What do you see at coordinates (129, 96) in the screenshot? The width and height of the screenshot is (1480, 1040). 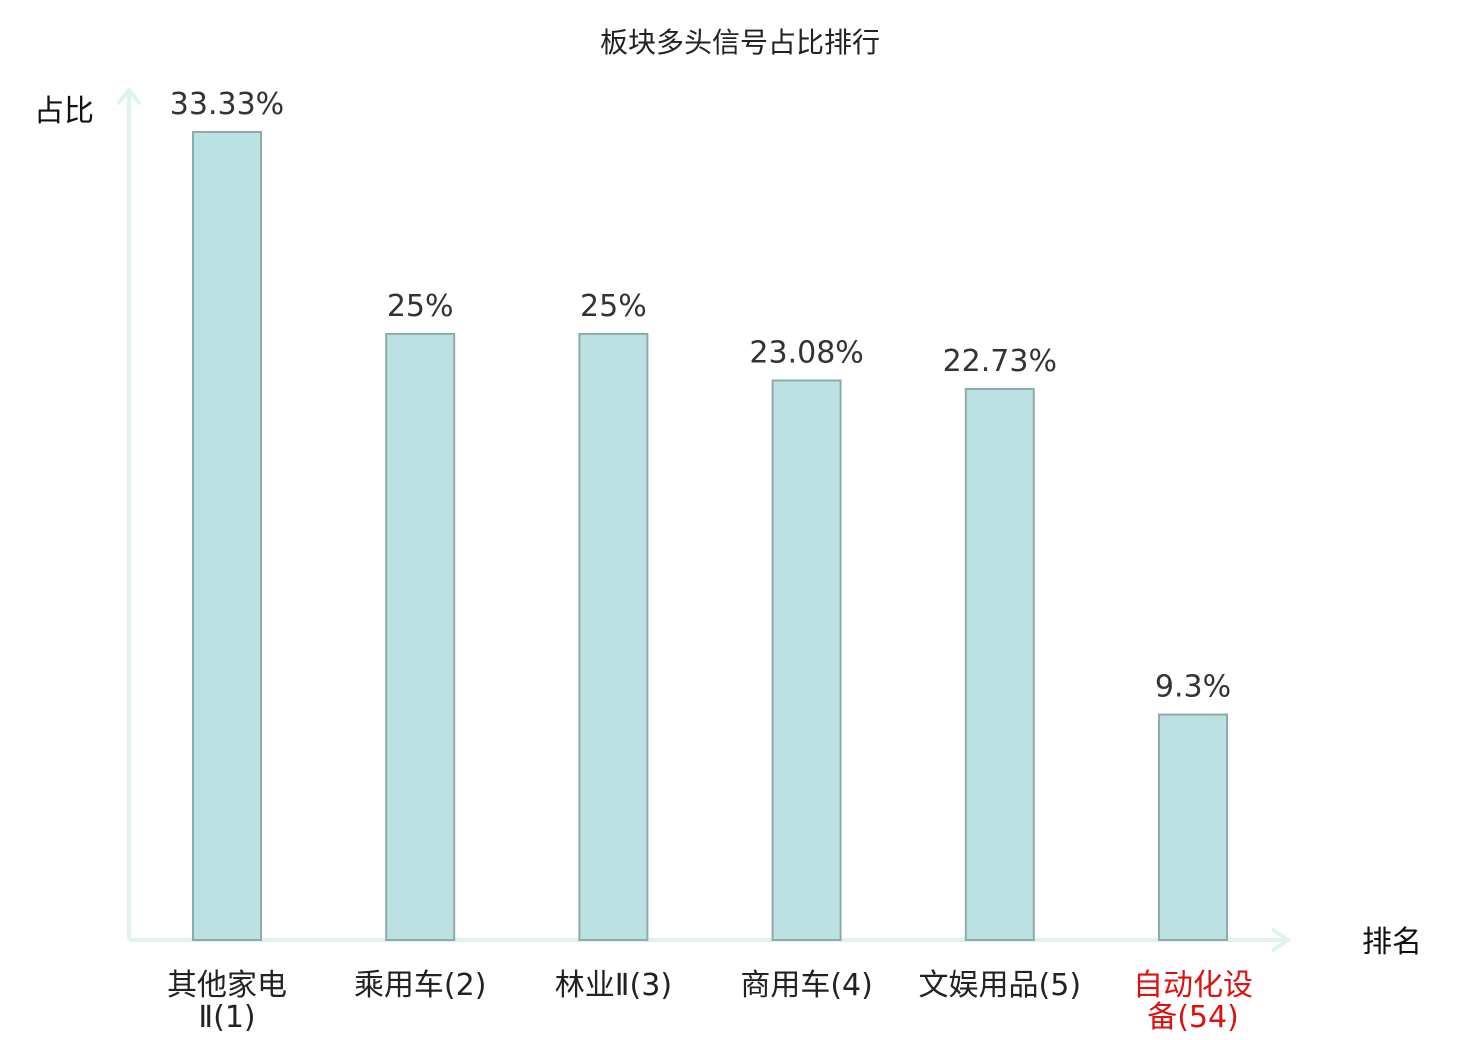 I see `y-axis-arrow` at bounding box center [129, 96].